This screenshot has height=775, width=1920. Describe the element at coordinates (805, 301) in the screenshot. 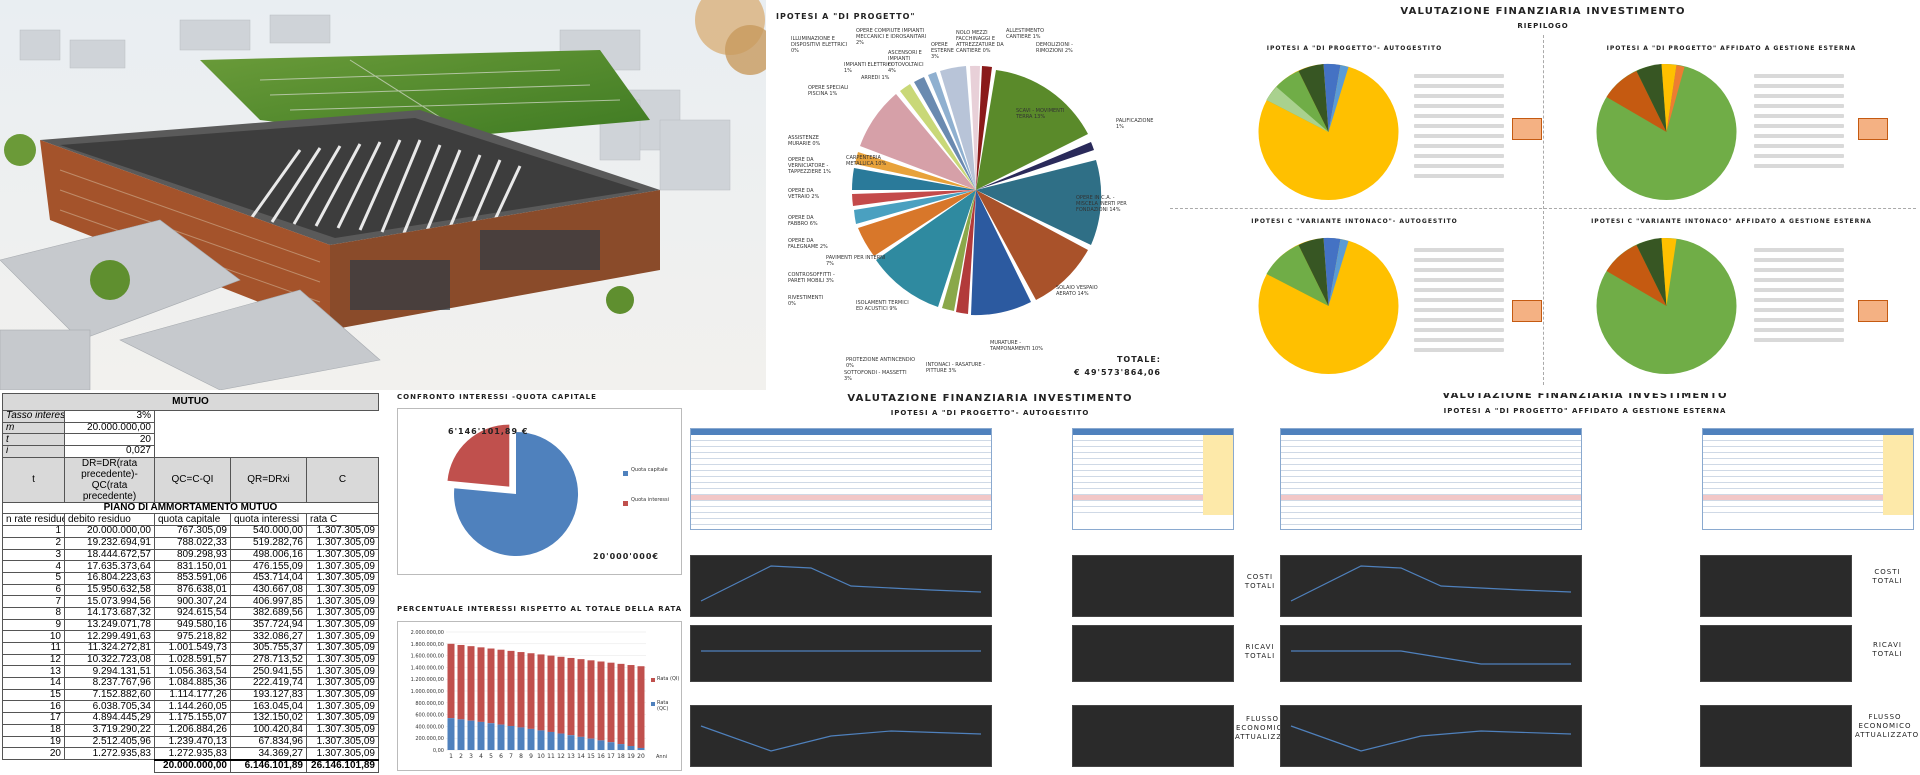

I see `pie-label-rivestimenti: RIVESTIMENTI 0%` at that location.